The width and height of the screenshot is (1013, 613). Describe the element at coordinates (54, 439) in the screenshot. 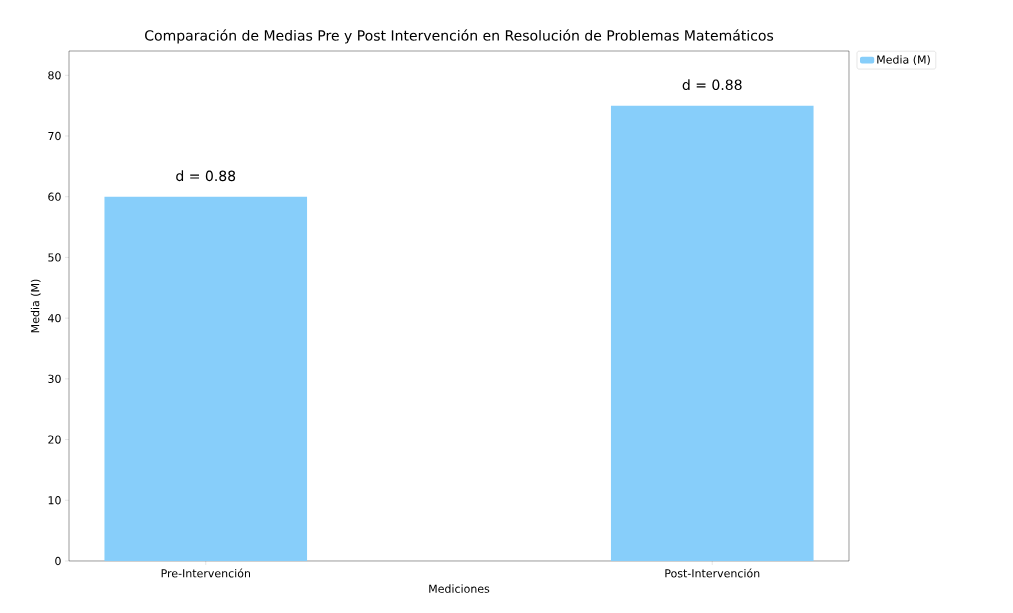

I see `y-tick-label: 20` at that location.